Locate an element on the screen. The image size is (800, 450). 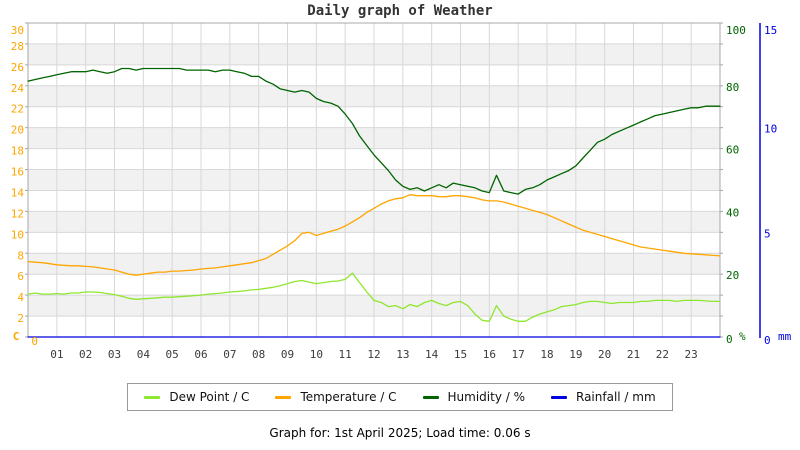
x-axis-tick-label: 20 is located at coordinates (604, 354).